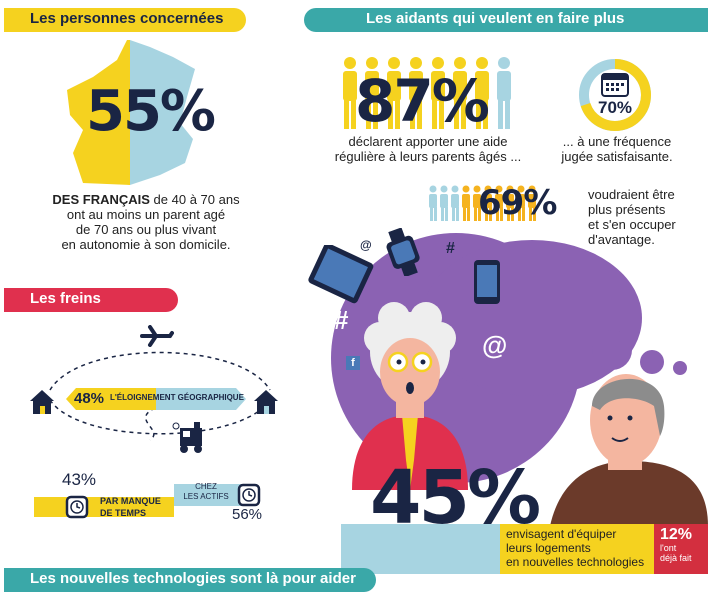 The height and width of the screenshot is (594, 708). What do you see at coordinates (487, 282) in the screenshot?
I see `smartphone-icon` at bounding box center [487, 282].